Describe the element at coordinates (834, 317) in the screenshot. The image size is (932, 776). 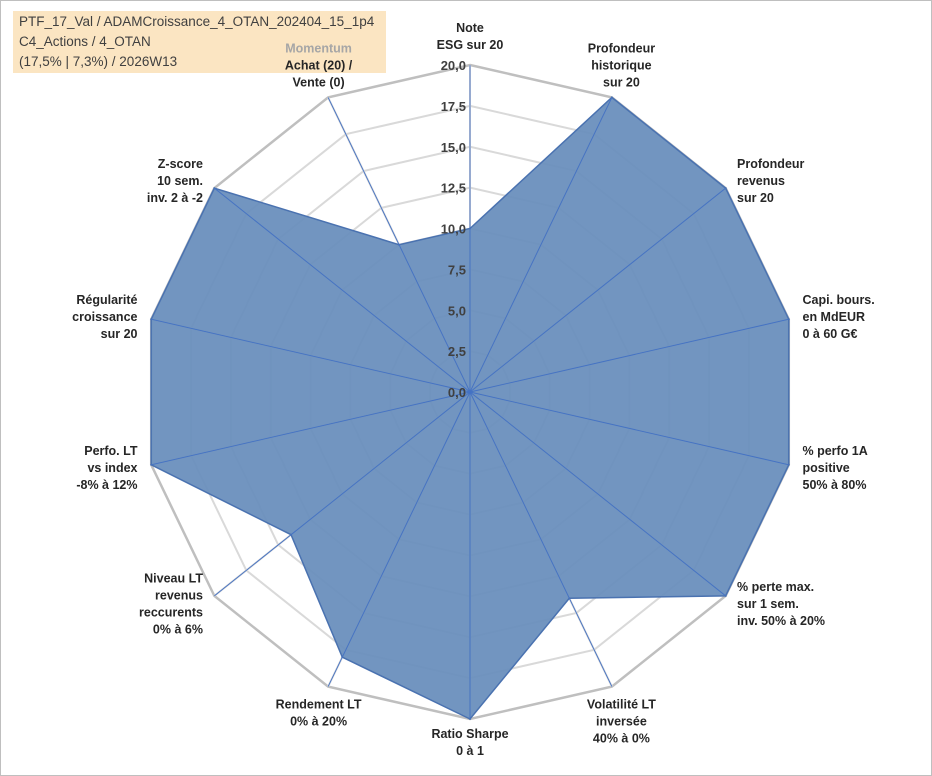
I see `category-label-line: en MdEUR` at that location.